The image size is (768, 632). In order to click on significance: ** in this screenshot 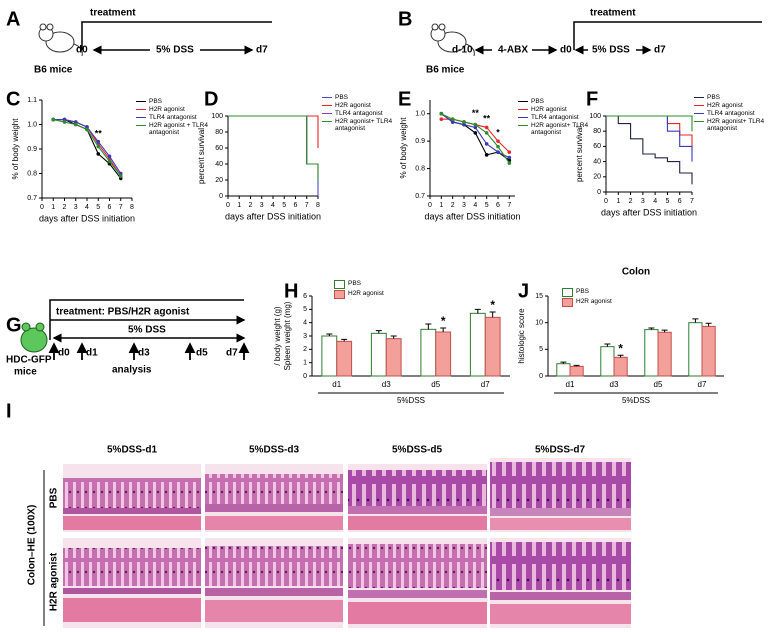, I will do `click(476, 113)`.